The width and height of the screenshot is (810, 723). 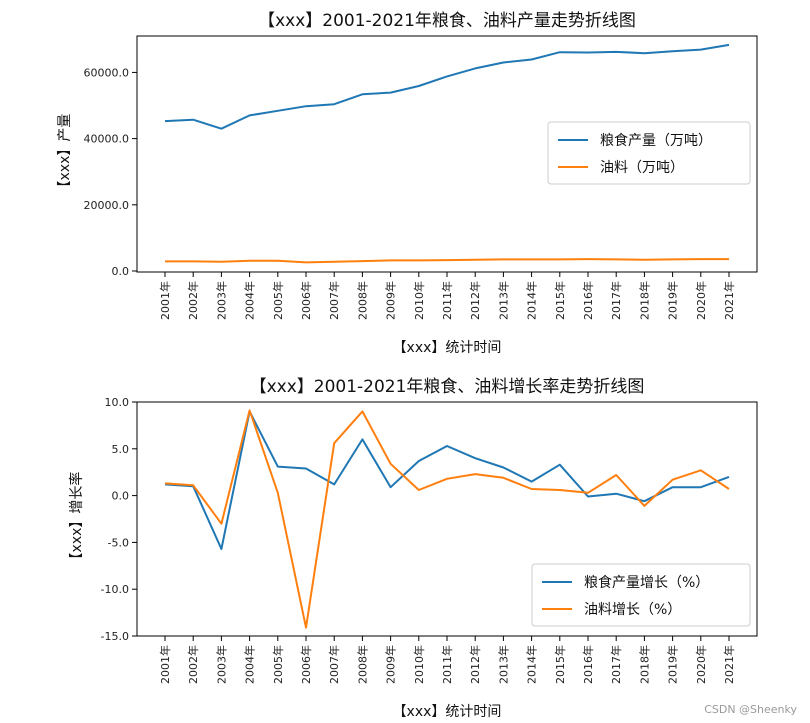 I want to click on legend-label: 油料（万吨）, so click(x=642, y=168).